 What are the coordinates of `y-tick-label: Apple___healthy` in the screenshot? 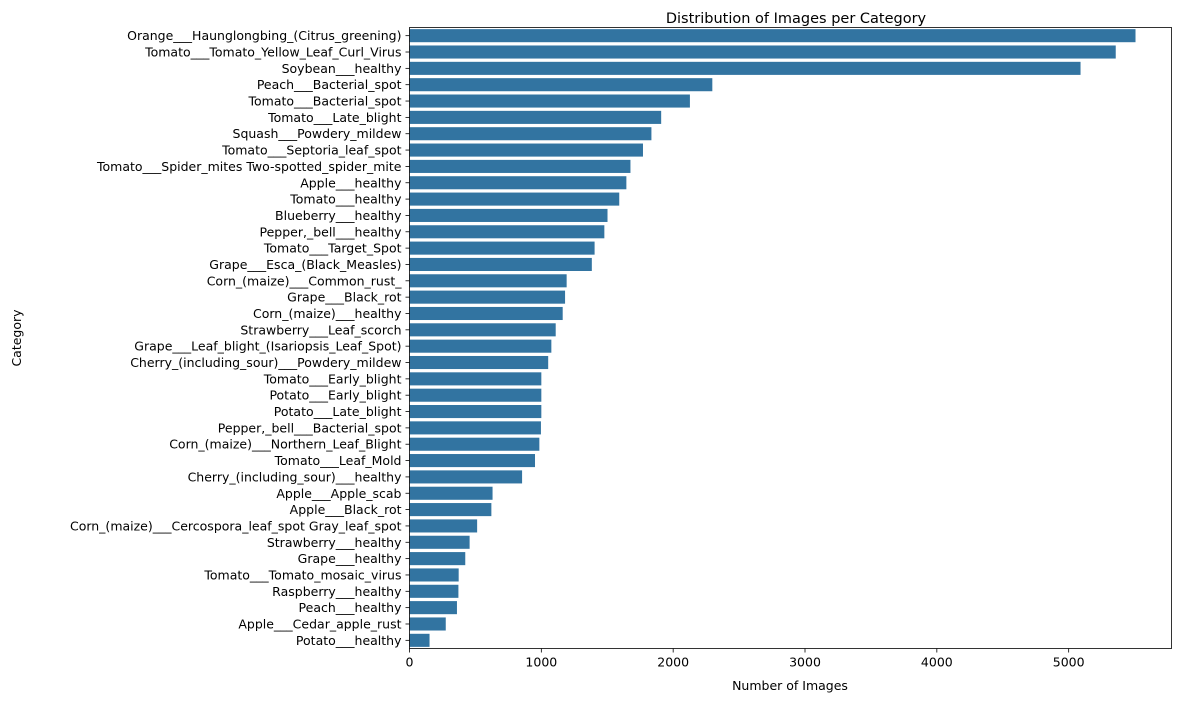 It's located at (351, 182).